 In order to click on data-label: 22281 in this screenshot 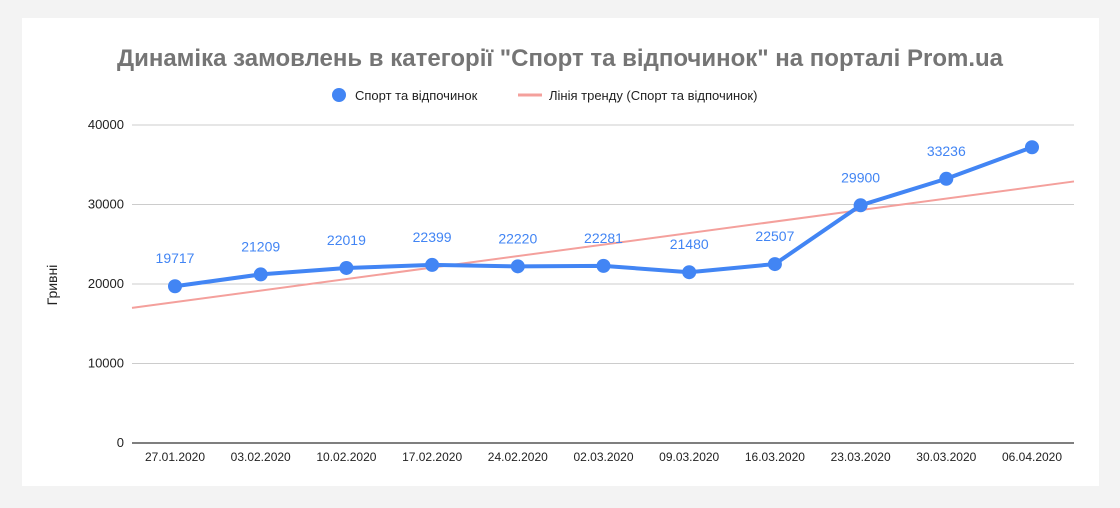, I will do `click(603, 238)`.